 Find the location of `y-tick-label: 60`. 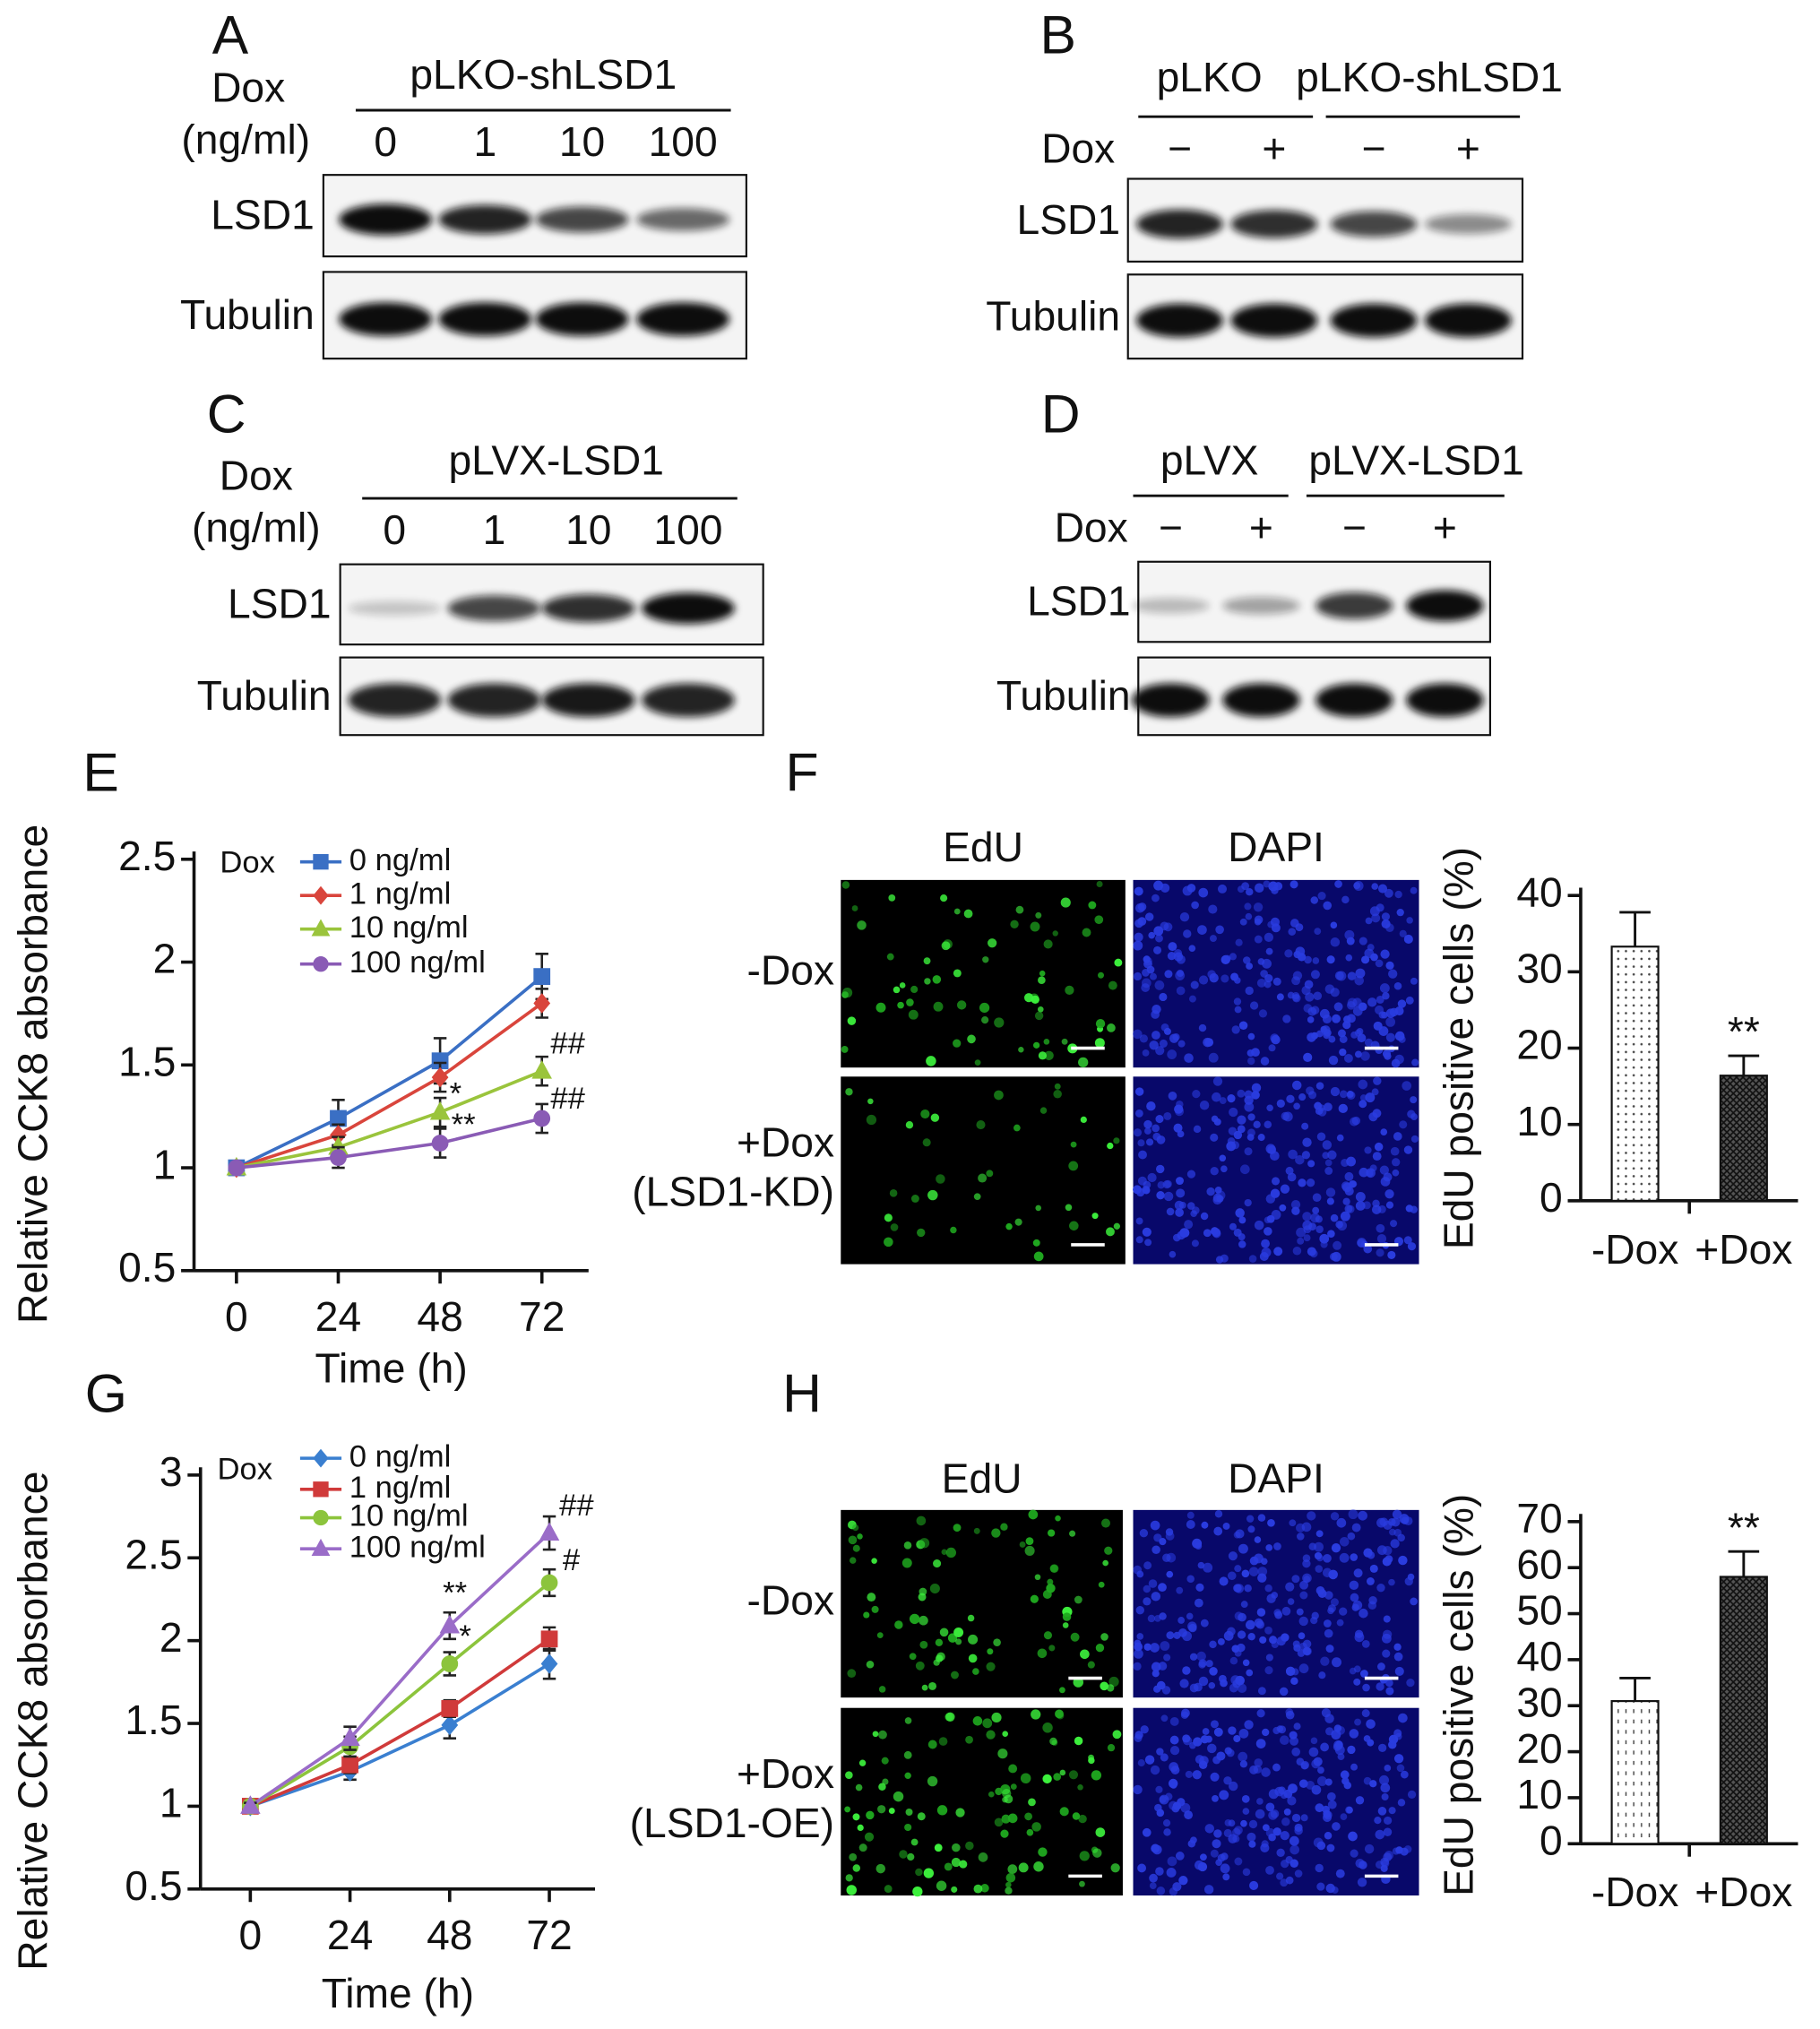

y-tick-label: 60 is located at coordinates (1539, 1564).